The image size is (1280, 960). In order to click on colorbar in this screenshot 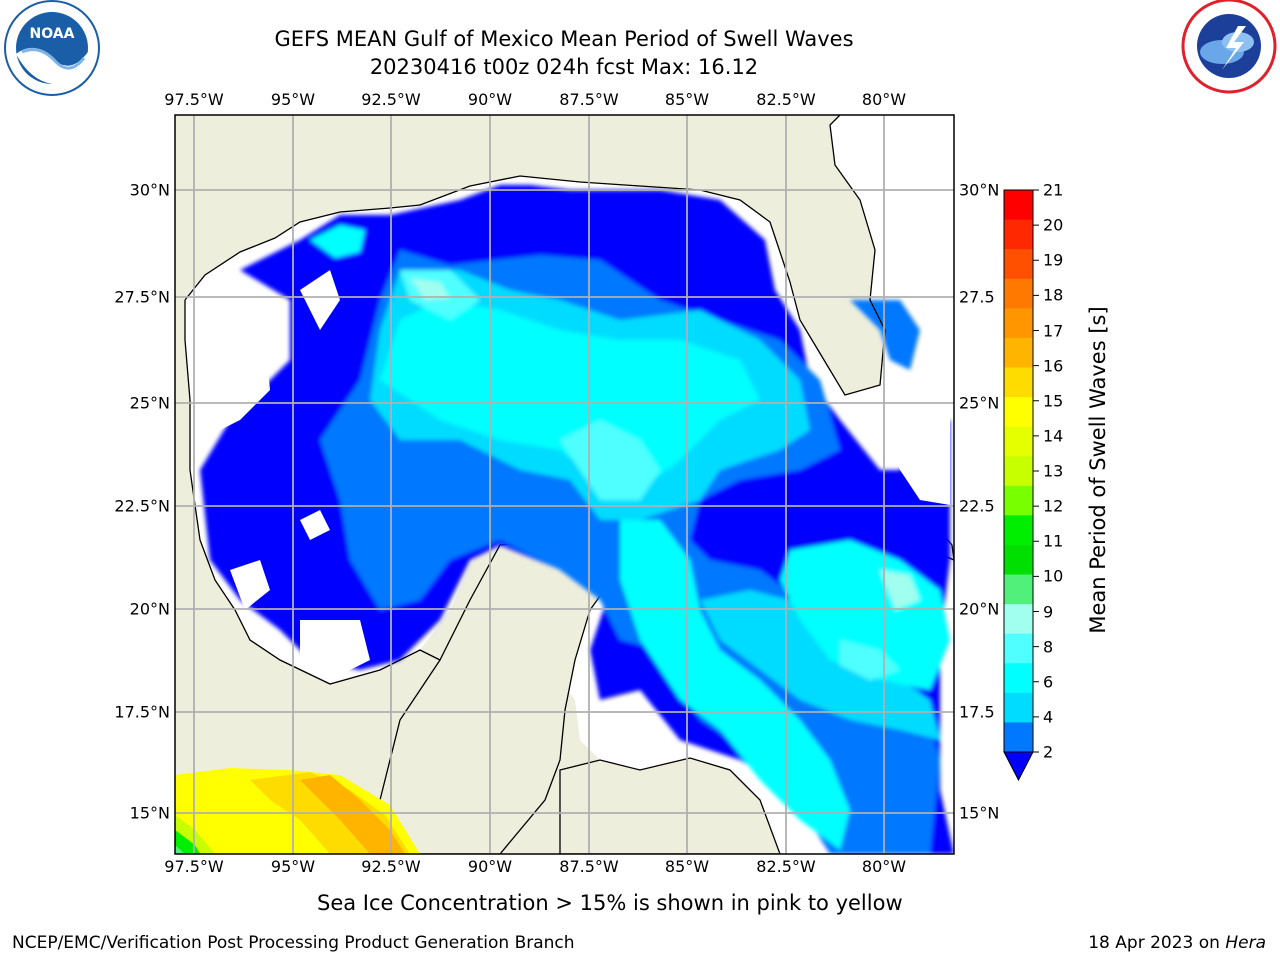, I will do `click(1021, 485)`.